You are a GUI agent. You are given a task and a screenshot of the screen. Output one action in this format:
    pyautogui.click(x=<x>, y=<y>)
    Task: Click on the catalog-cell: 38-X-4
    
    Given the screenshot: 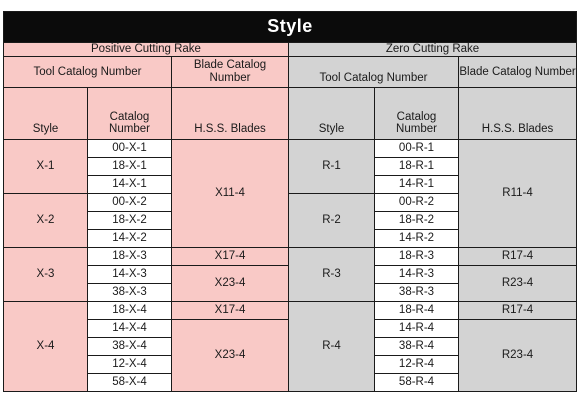 What is the action you would take?
    pyautogui.click(x=129, y=346)
    